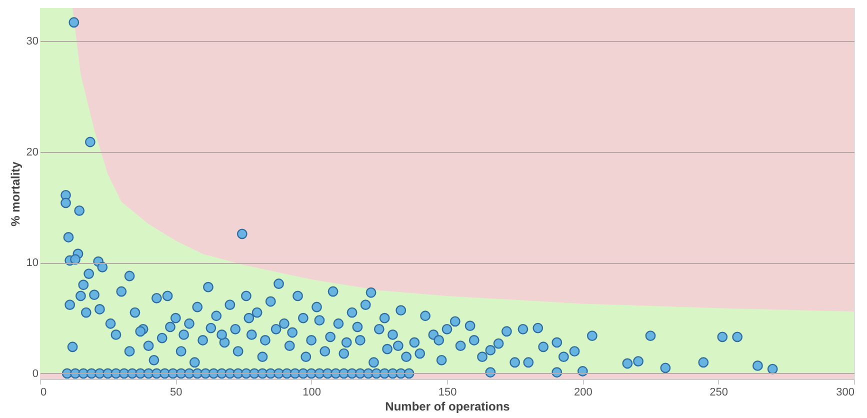 Image resolution: width=867 pixels, height=418 pixels. I want to click on y-tick-label: 10, so click(32, 263).